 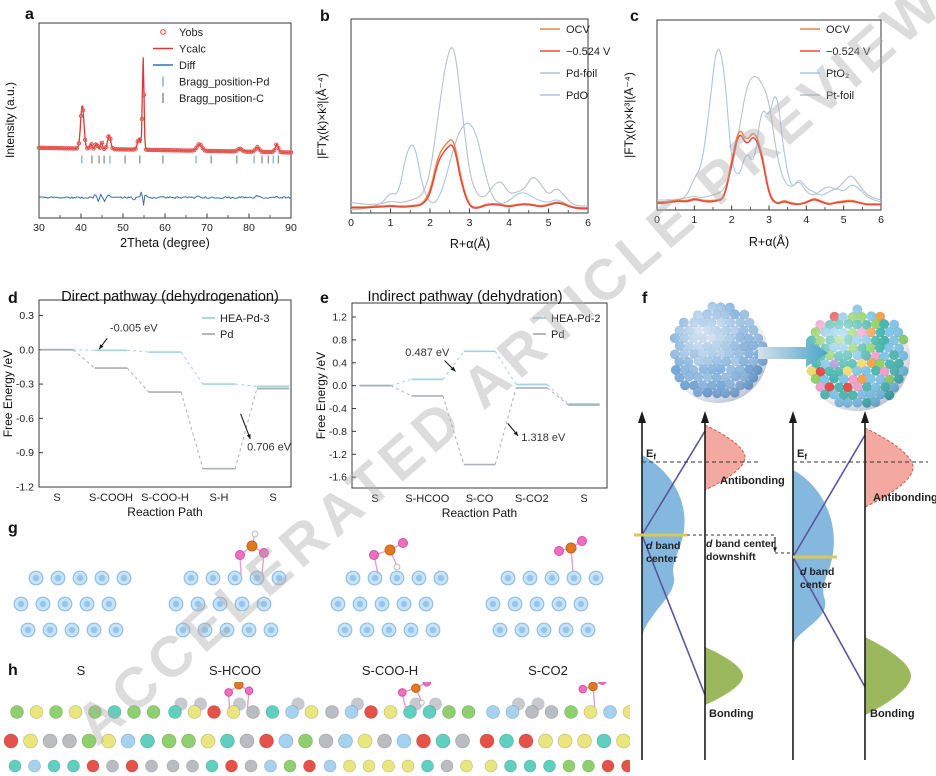 I want to click on hea-slab-S-COO-H, so click(x=397, y=727).